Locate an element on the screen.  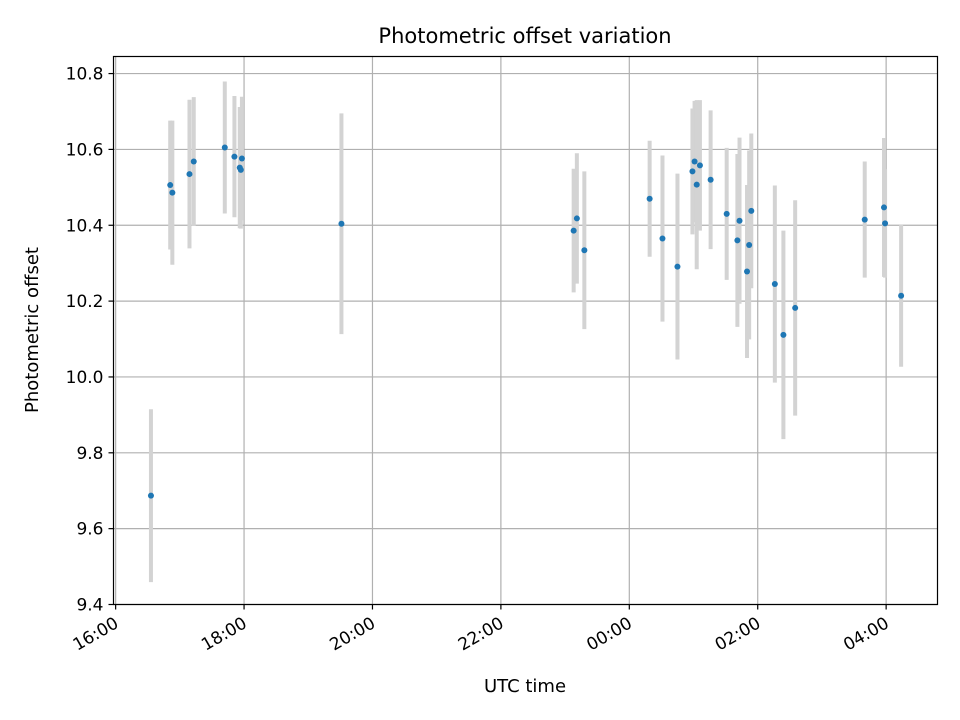
y-axis: 9.4 9.6 9.8 10.0 10.2 10.4 10.6 10.8 is located at coordinates (90, 340).